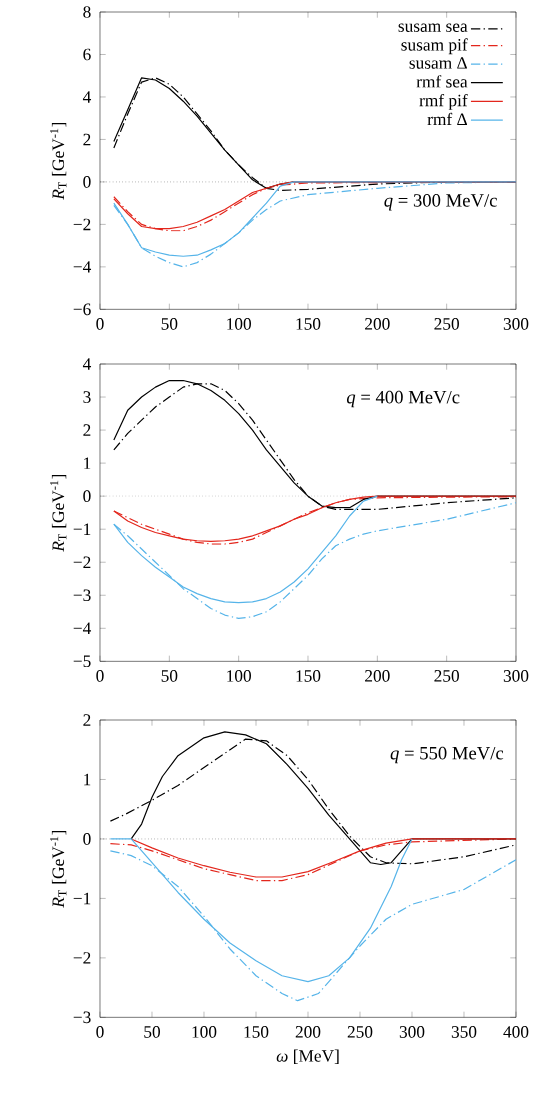 Image resolution: width=537 pixels, height=1103 pixels. Describe the element at coordinates (440, 202) in the screenshot. I see `annotation: q = 300 MeV/c` at that location.